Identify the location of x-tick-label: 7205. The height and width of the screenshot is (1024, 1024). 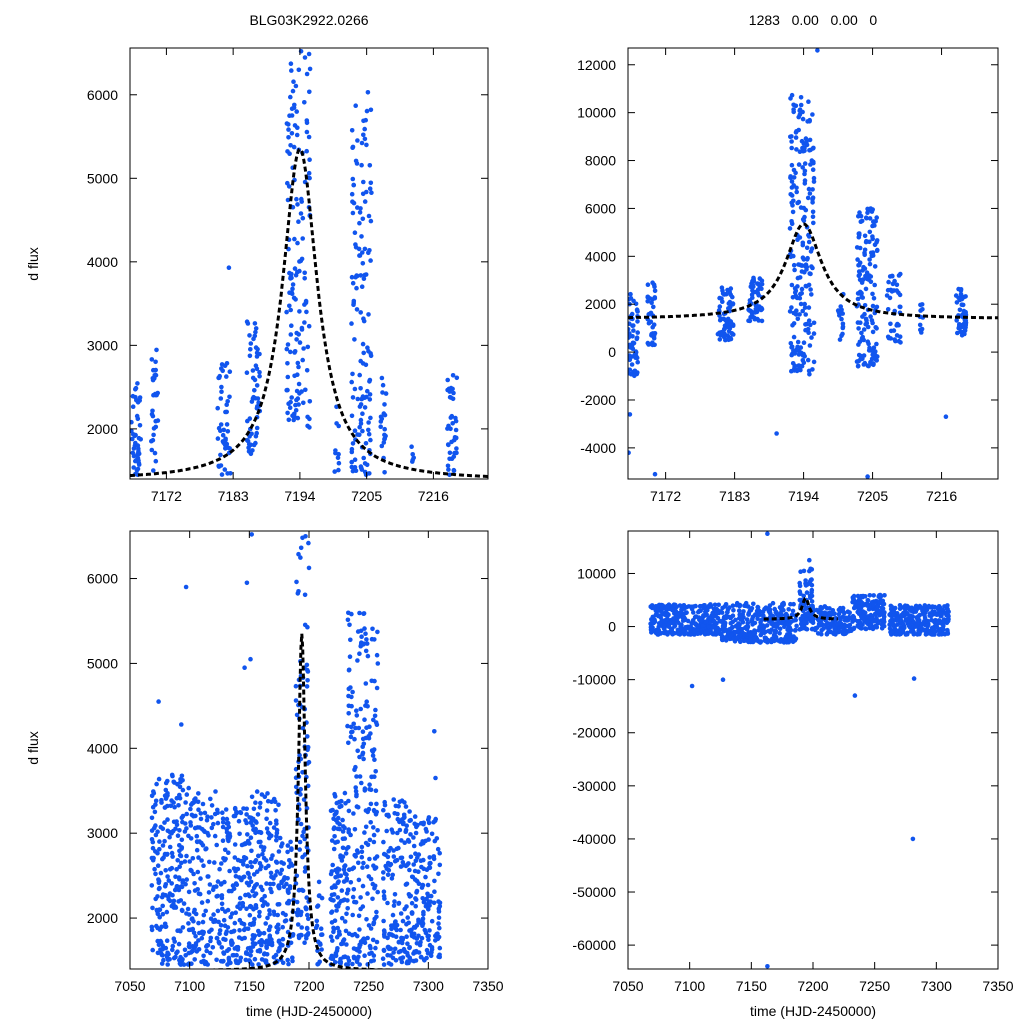
(872, 496).